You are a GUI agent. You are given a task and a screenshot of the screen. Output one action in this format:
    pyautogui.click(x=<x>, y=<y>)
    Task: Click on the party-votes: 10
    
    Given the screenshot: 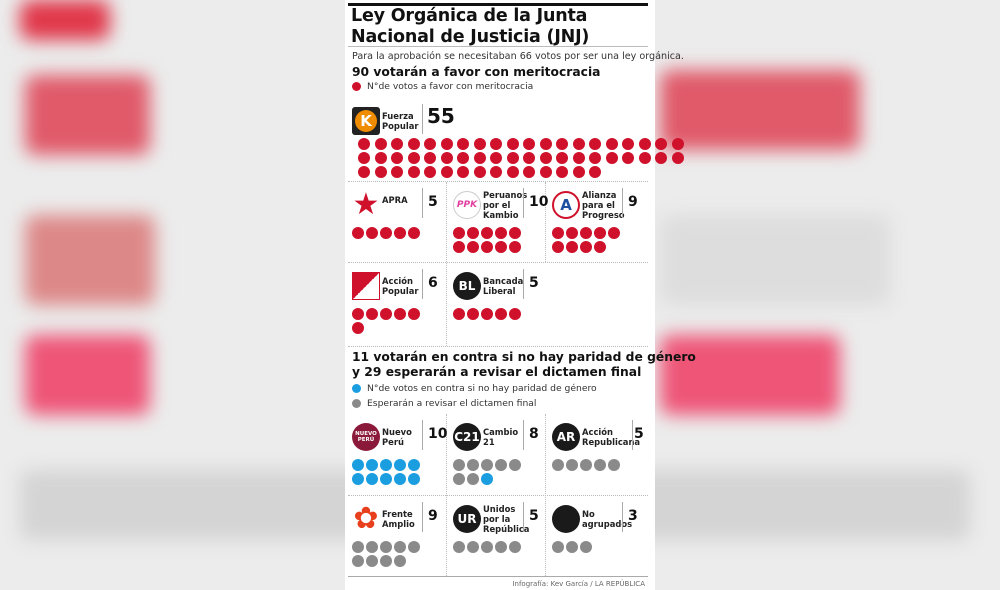 What is the action you would take?
    pyautogui.click(x=438, y=434)
    